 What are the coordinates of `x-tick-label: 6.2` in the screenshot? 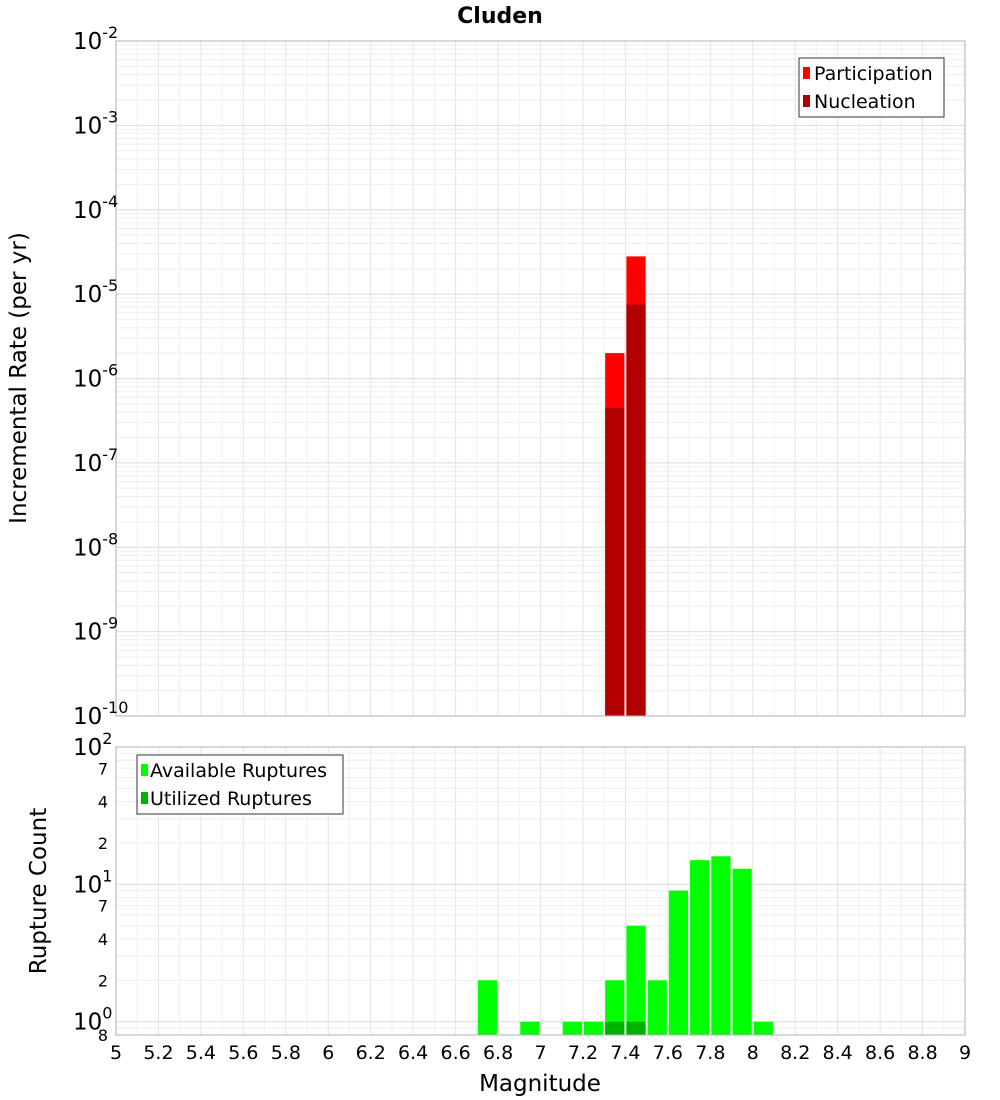 It's located at (371, 1053).